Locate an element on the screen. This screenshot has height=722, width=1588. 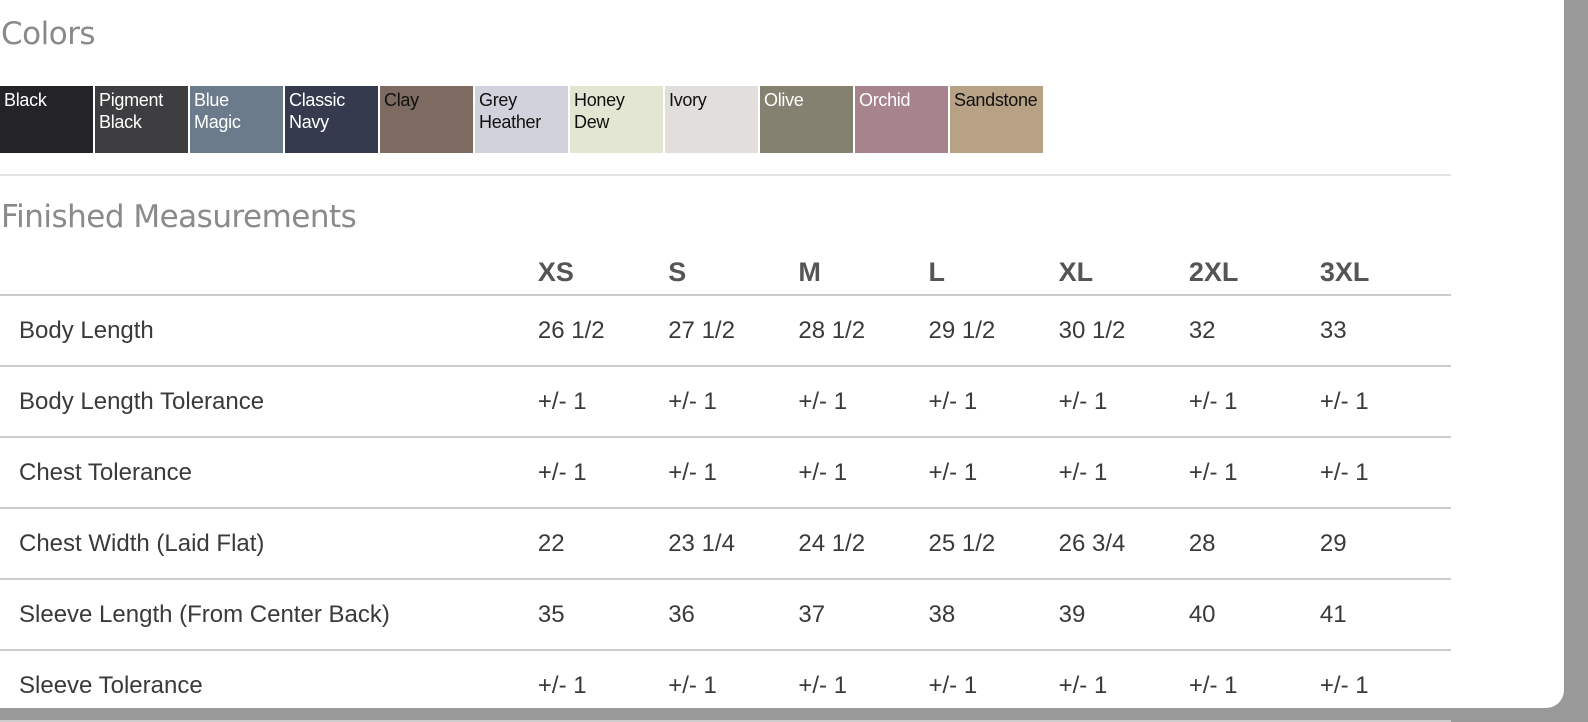
color-swatch: Grey Heather is located at coordinates (521, 119).